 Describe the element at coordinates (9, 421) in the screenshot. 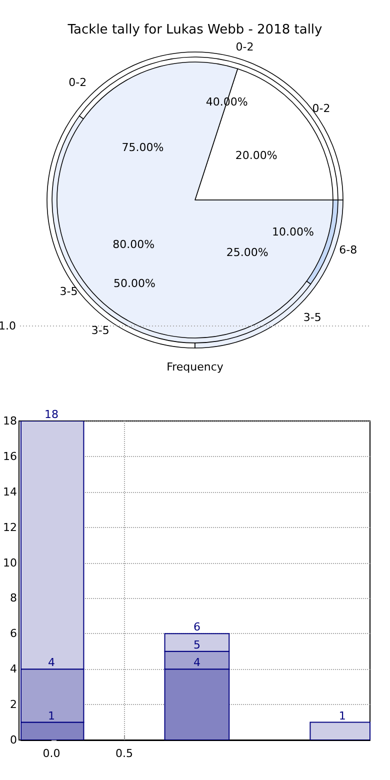

I see `y-tick-label: 18` at that location.